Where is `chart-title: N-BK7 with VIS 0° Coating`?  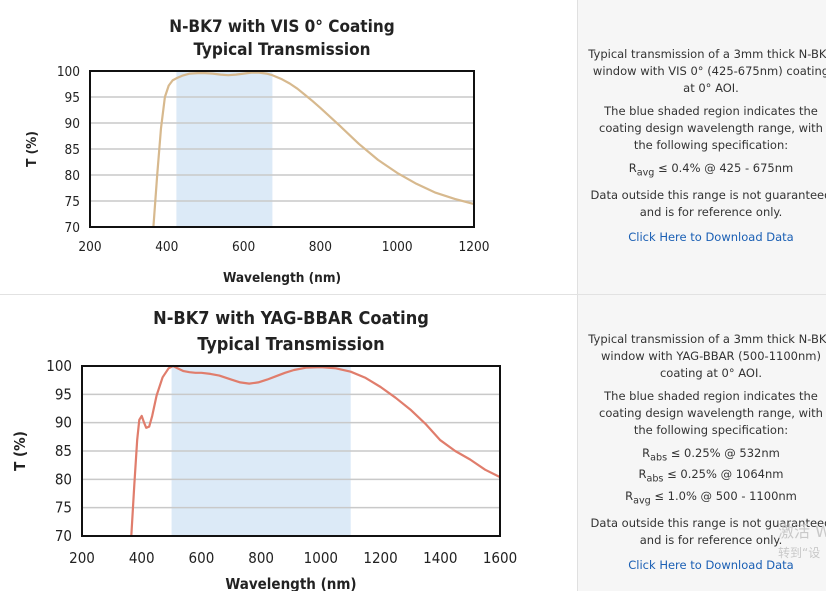
chart-title: N-BK7 with VIS 0° Coating is located at coordinates (281, 27).